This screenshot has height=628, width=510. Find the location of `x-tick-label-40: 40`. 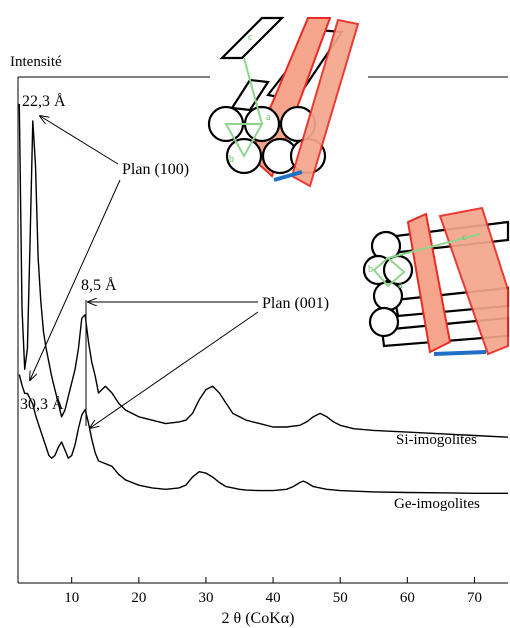

x-tick-label-40: 40 is located at coordinates (273, 598).